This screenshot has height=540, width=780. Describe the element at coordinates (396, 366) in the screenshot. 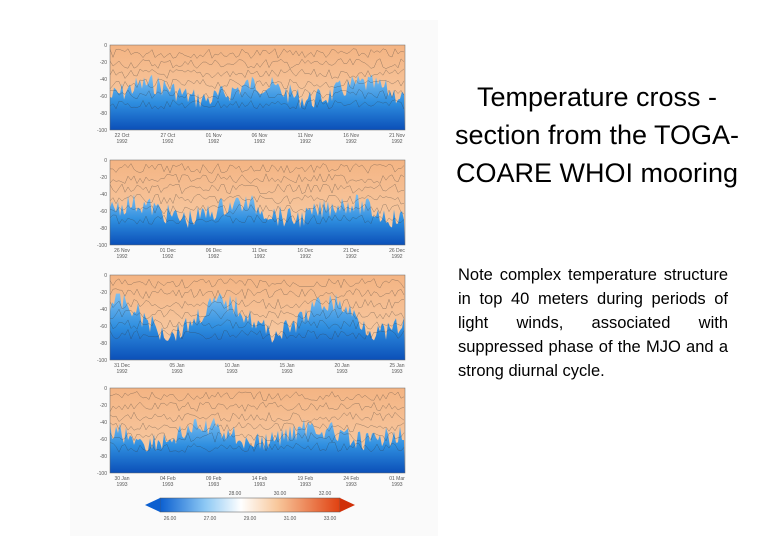

I see `date-label: 25 Jan` at that location.